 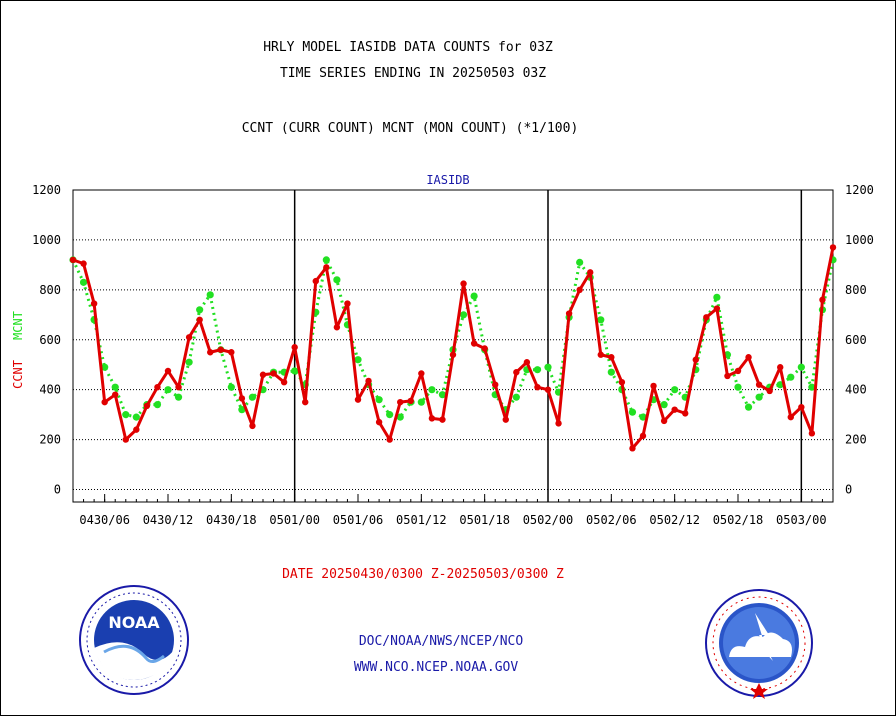 I want to click on y-axis-label-ccnt: CCNT, so click(x=18, y=374).